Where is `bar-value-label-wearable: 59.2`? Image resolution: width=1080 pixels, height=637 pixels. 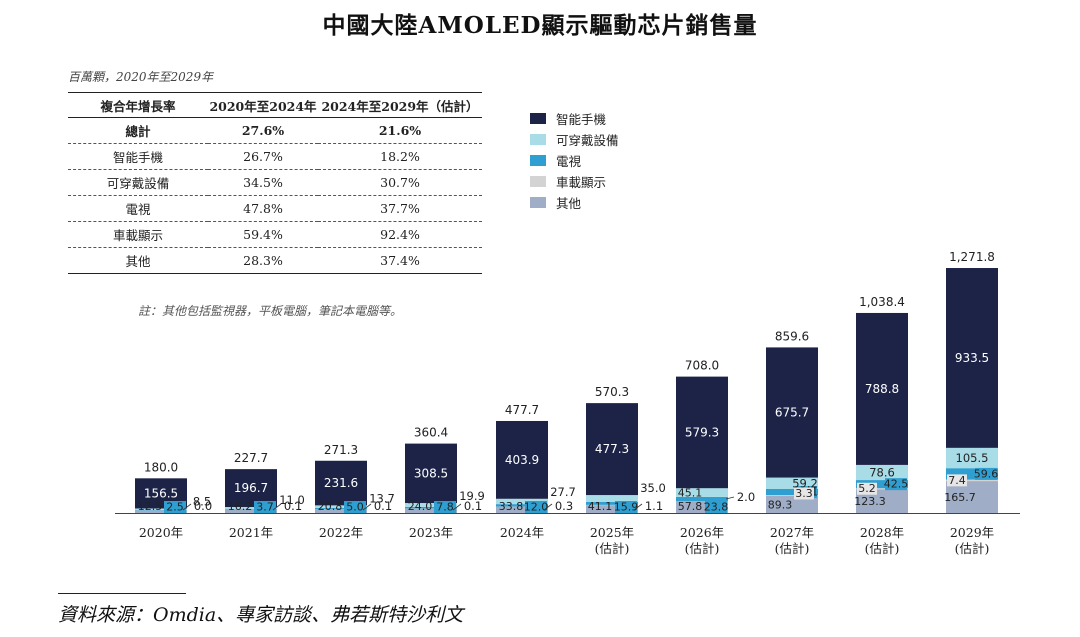 bar-value-label-wearable: 59.2 is located at coordinates (805, 483).